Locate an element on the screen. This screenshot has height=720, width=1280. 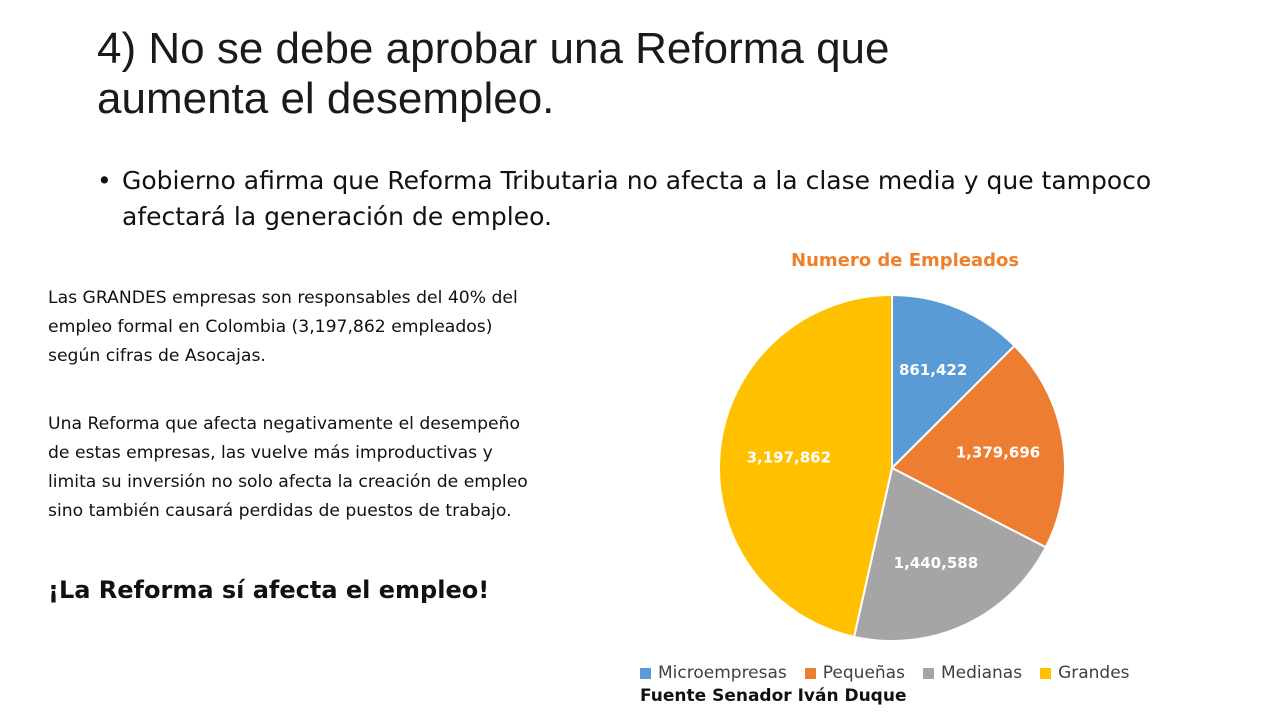
data-label-microempresas: 861,422 is located at coordinates (933, 370).